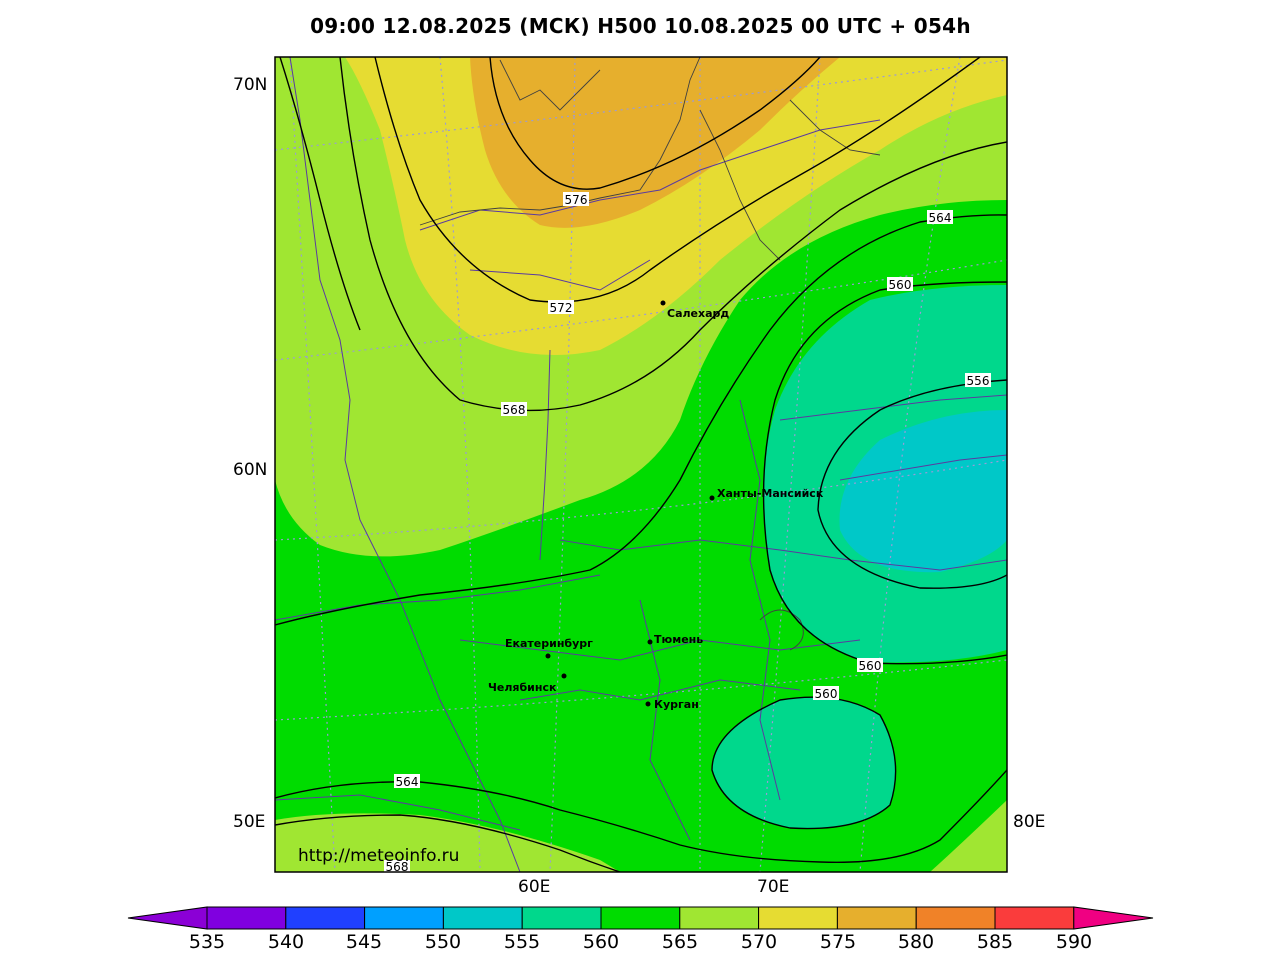 The width and height of the screenshot is (1281, 963). I want to click on lon-label-70e: 70E, so click(773, 887).